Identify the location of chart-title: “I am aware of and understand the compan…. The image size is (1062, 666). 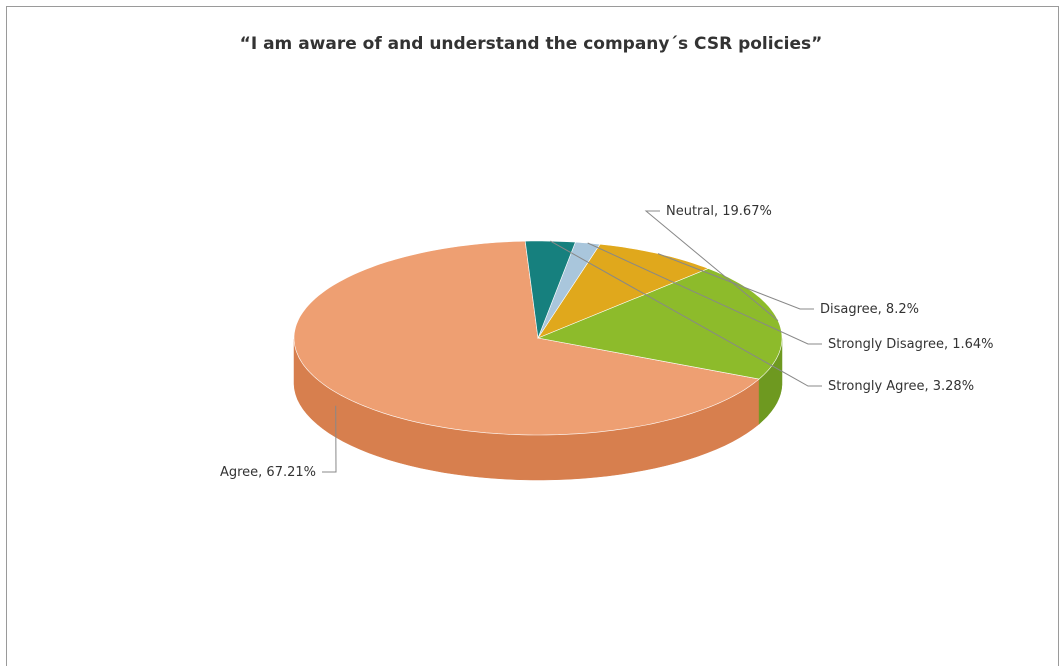
(531, 44).